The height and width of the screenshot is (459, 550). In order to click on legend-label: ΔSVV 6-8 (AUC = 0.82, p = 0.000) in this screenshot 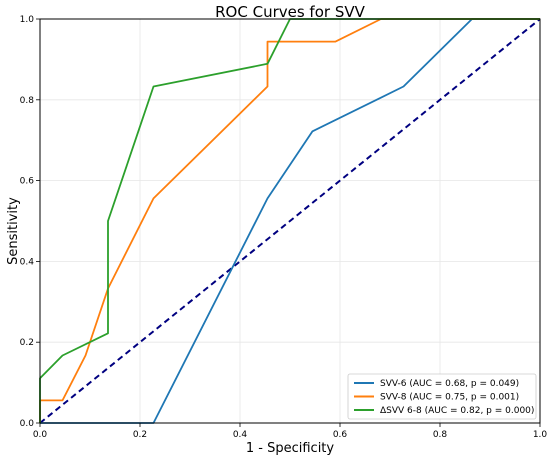, I will do `click(457, 411)`.